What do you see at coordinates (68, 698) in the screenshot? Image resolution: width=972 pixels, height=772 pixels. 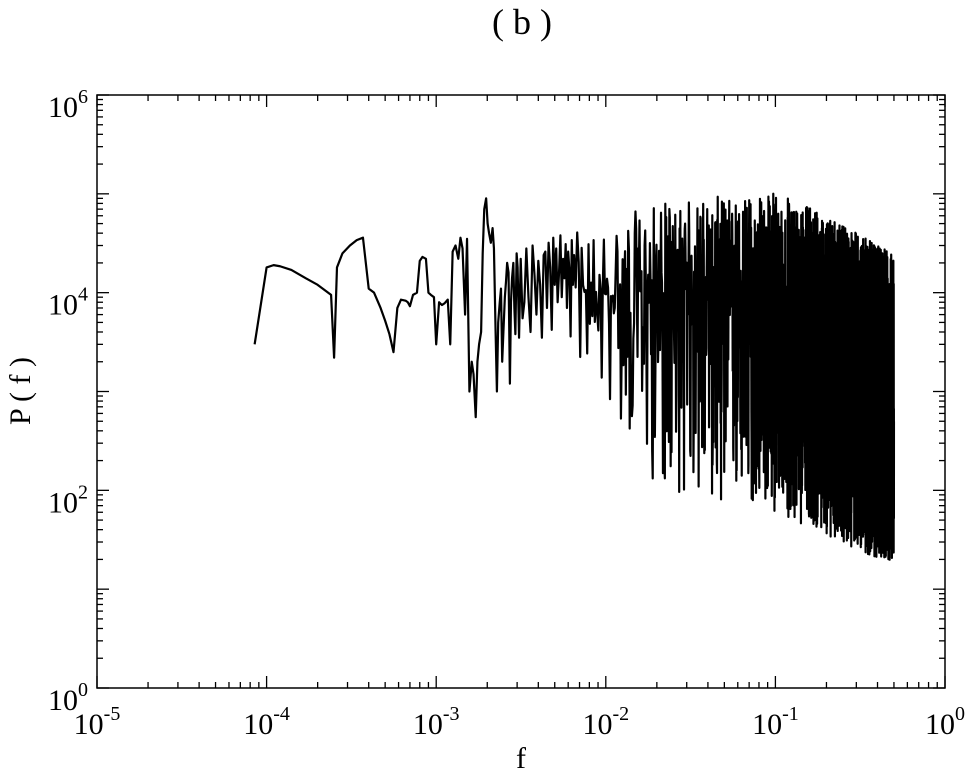 I see `y-tick-label: 10⁰` at bounding box center [68, 698].